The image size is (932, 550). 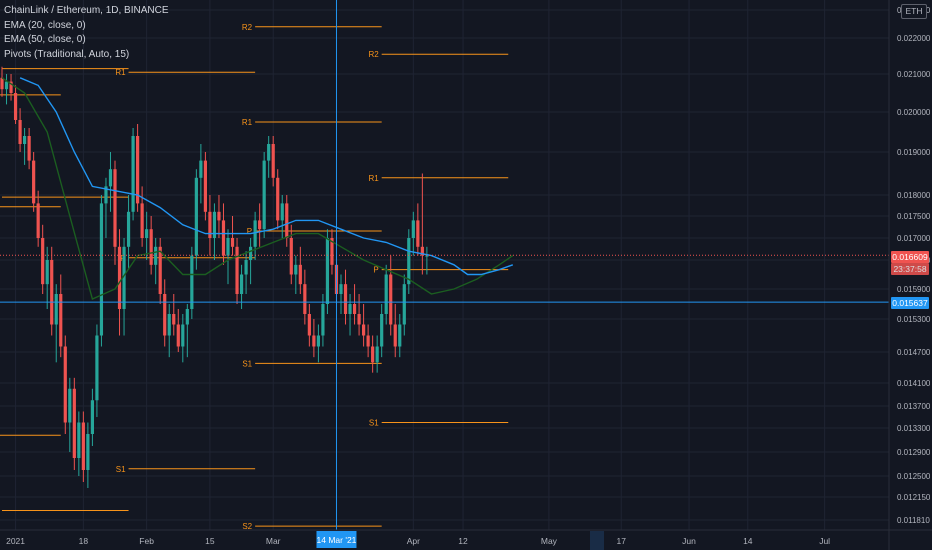 What do you see at coordinates (910, 269) in the screenshot?
I see `countdown-tag: 23:37:58` at bounding box center [910, 269].